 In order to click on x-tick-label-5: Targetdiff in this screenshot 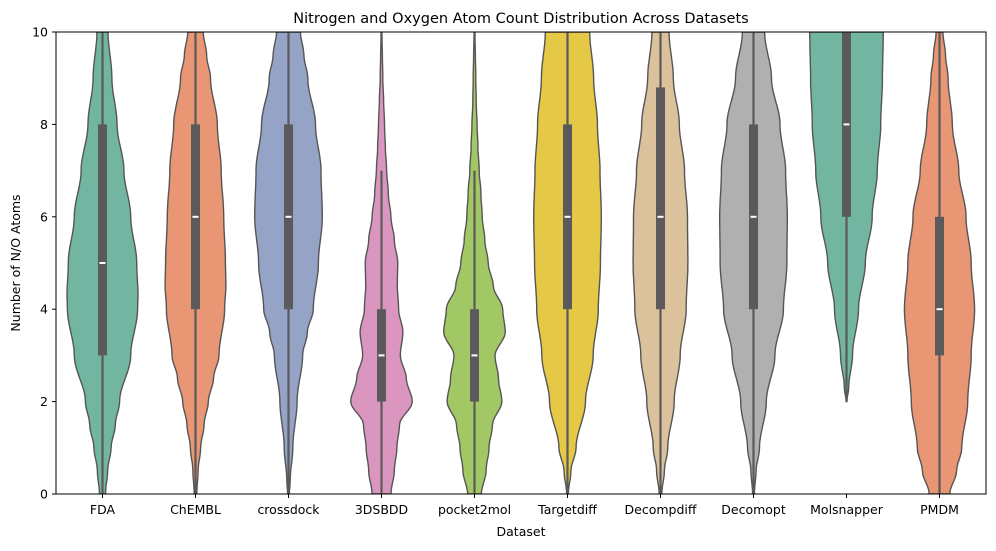, I will do `click(567, 509)`.